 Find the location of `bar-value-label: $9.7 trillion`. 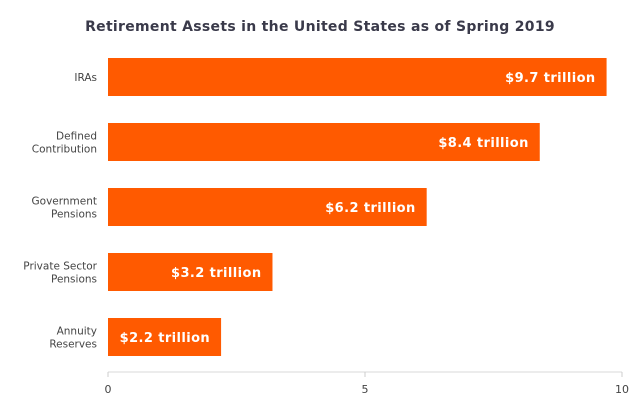

bar-value-label: $9.7 trillion is located at coordinates (550, 78).